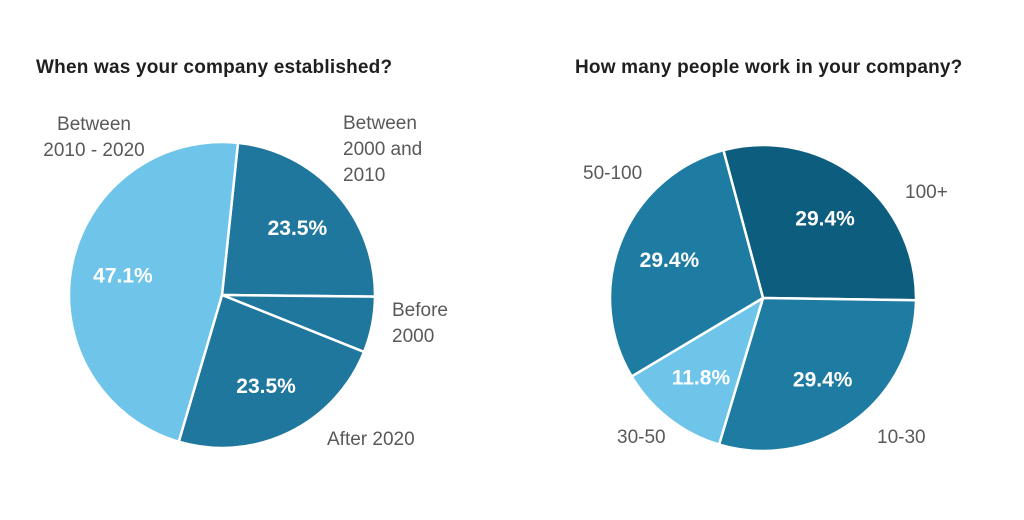 The width and height of the screenshot is (1024, 520). What do you see at coordinates (926, 192) in the screenshot?
I see `slice-label-100-plus: 100+` at bounding box center [926, 192].